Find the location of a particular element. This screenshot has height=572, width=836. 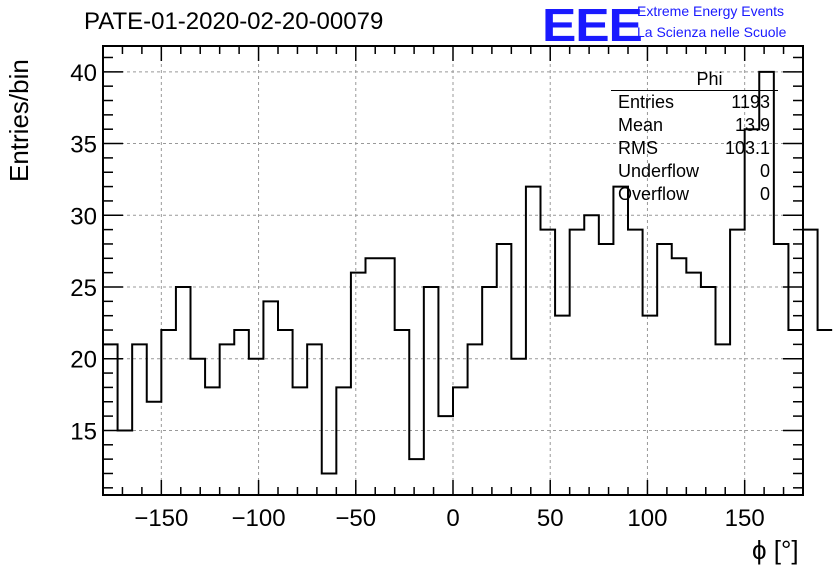

x-tick-label: −150 is located at coordinates (161, 518).